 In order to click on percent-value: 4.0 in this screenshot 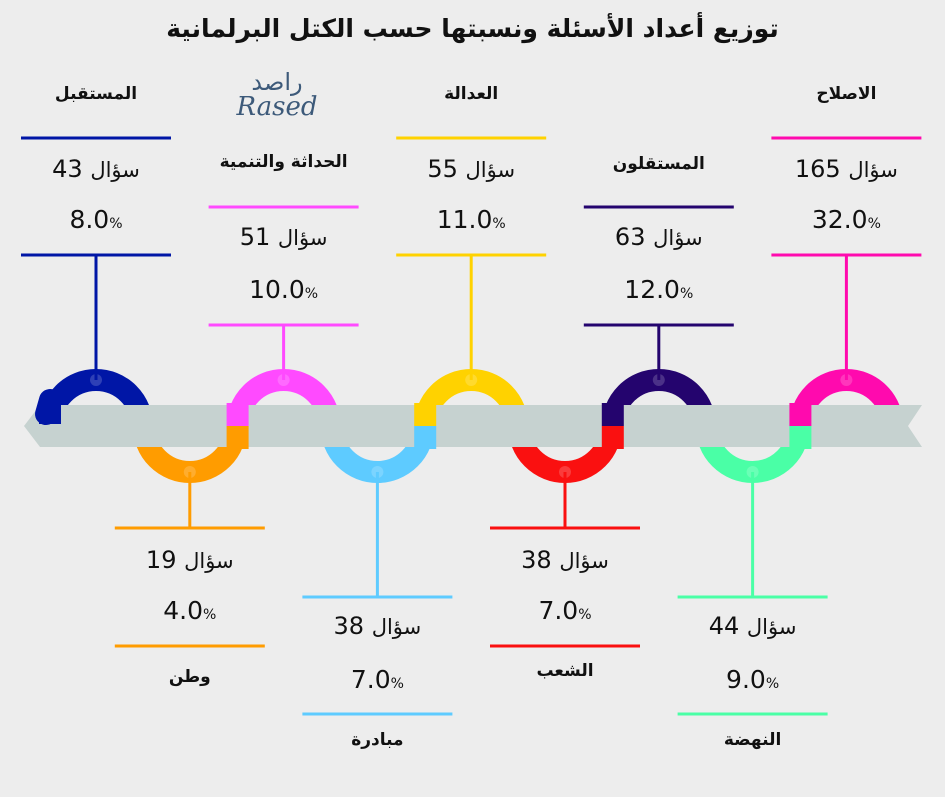, I will do `click(183, 610)`.